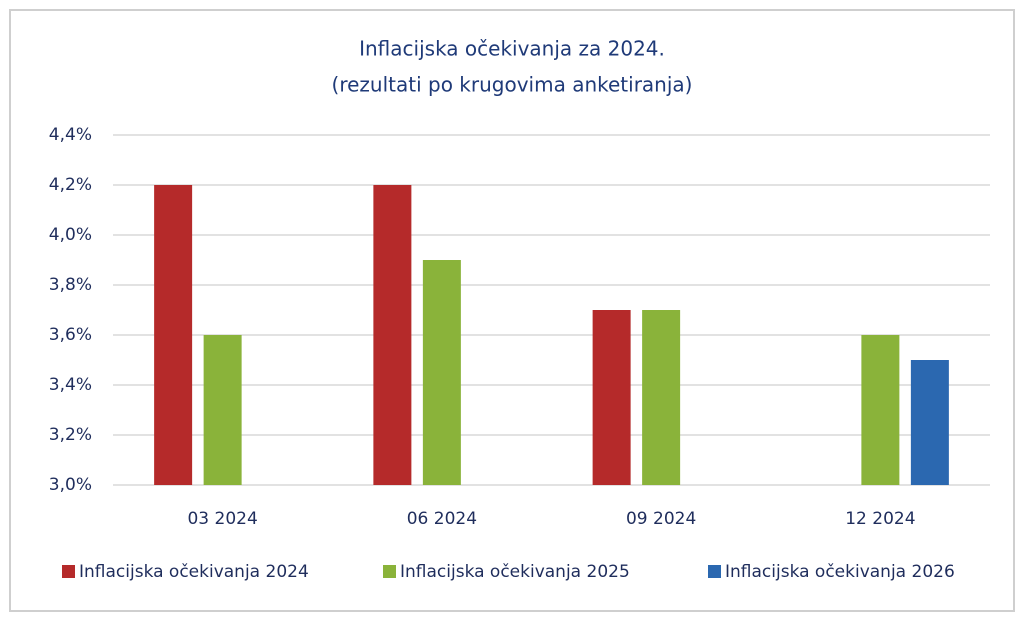  What do you see at coordinates (515, 572) in the screenshot?
I see `legend-label: Inflacijska očekivanja 2025` at bounding box center [515, 572].